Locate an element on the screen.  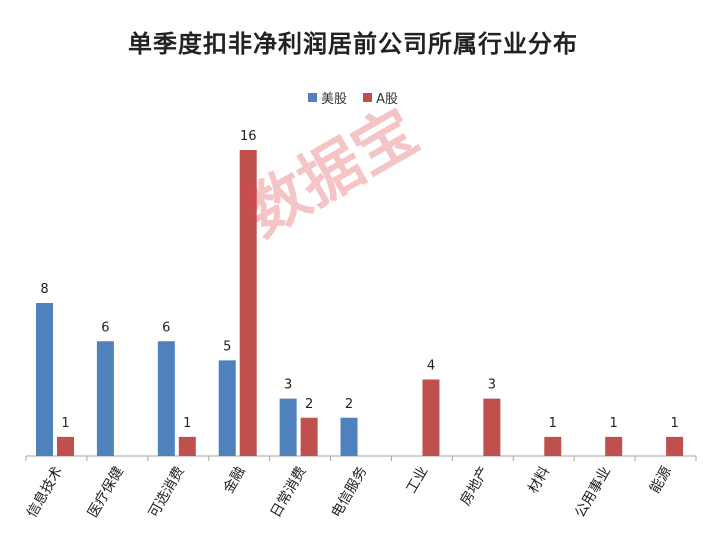
legend-item-series-0: 美股 is located at coordinates (327, 97).